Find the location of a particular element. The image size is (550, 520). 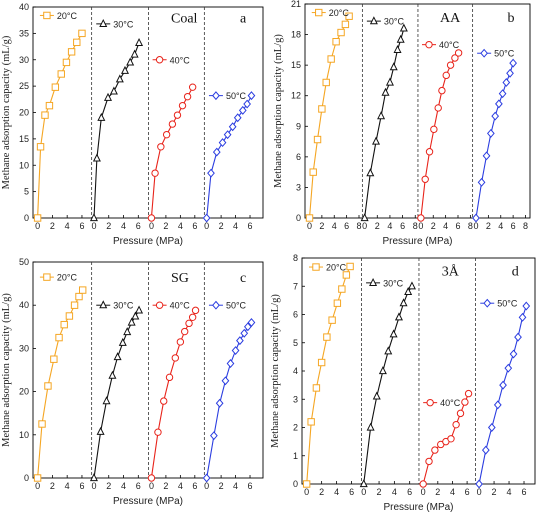

y-tick-label: 25 is located at coordinates (24, 86).